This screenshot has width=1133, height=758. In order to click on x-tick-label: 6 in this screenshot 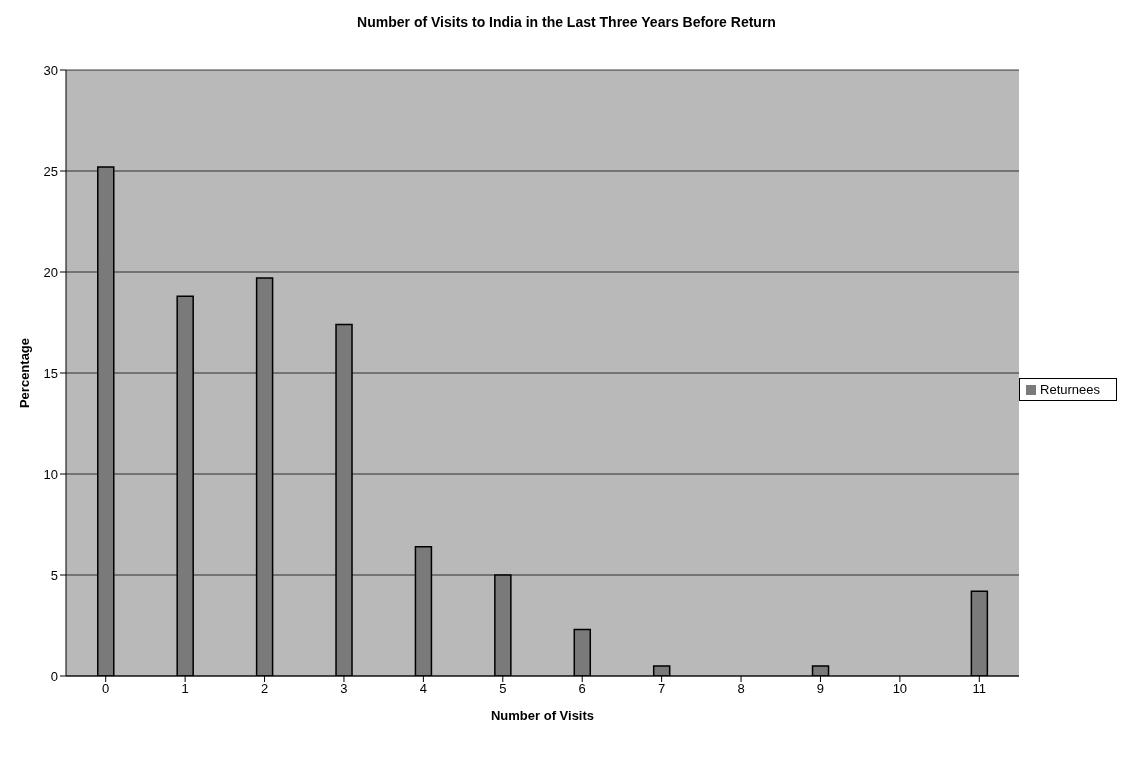, I will do `click(582, 689)`.